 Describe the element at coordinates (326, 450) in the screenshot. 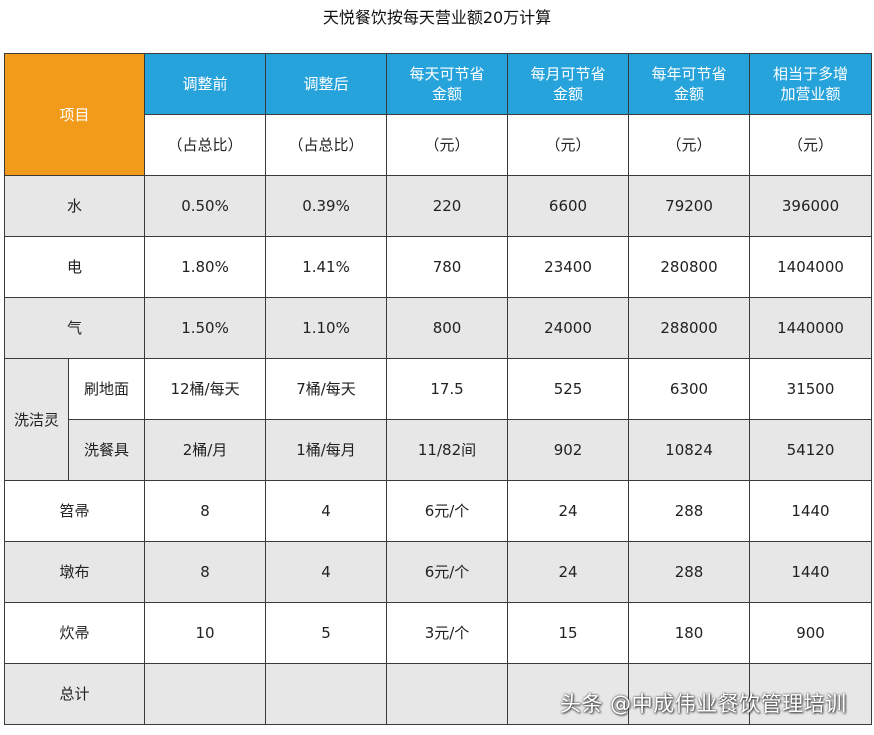

I see `table-cell: 1桶/每月` at that location.